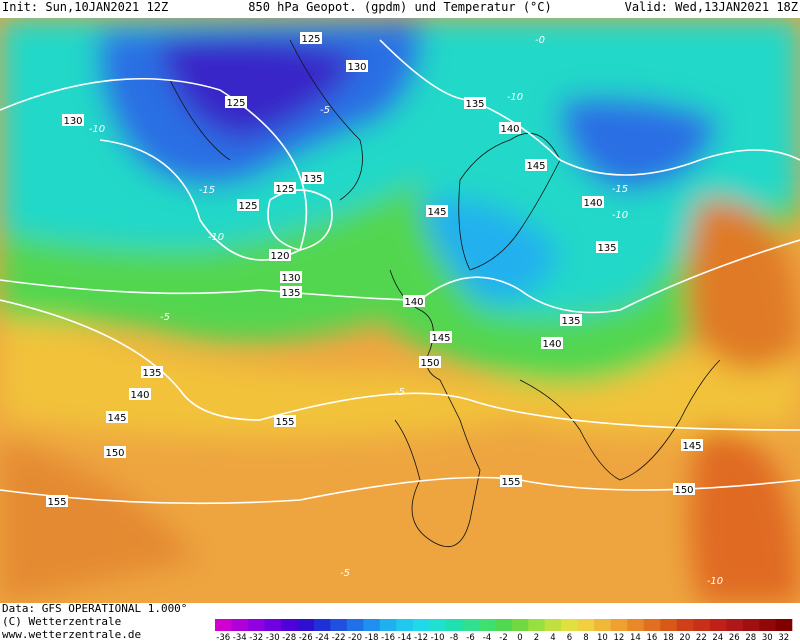 The image size is (800, 642). I want to click on colorbar-label: -34, so click(240, 637).